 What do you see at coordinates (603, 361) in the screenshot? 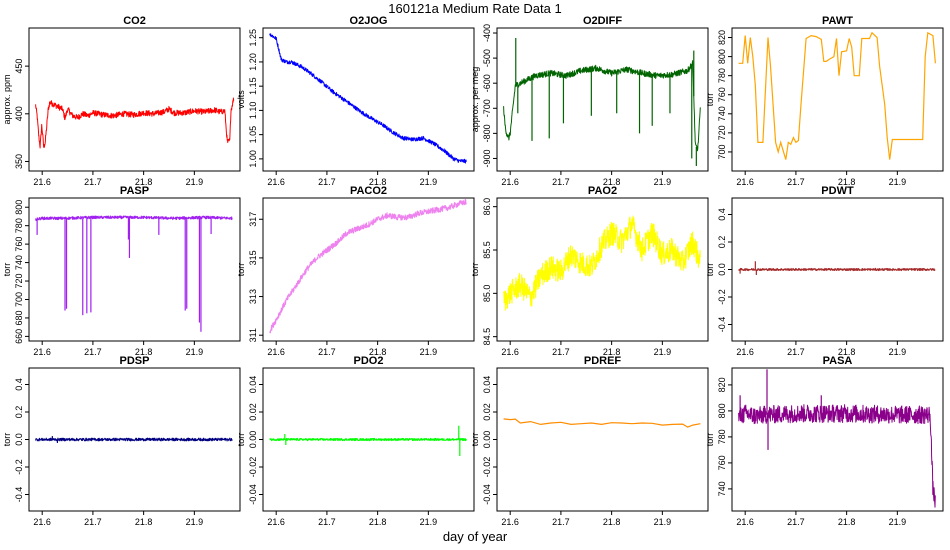
I see `panel-title: PDREF` at bounding box center [603, 361].